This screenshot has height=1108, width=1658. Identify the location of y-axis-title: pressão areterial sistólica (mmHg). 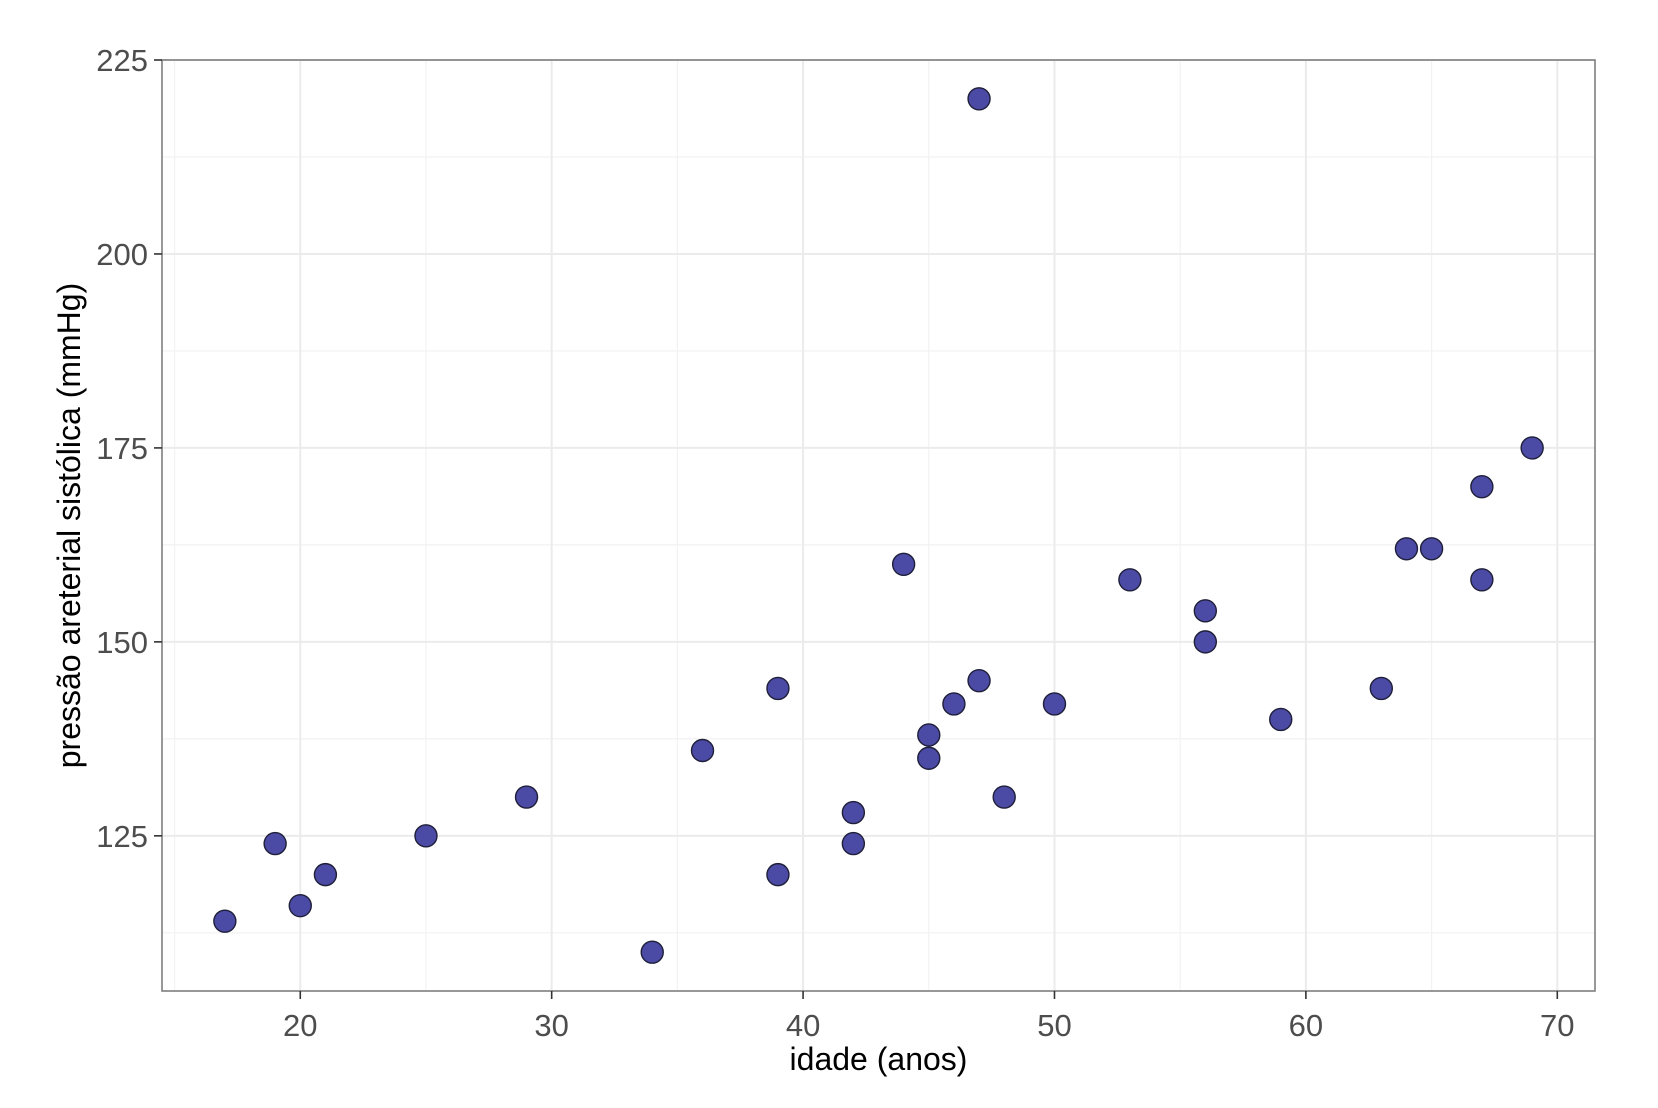
(69, 525).